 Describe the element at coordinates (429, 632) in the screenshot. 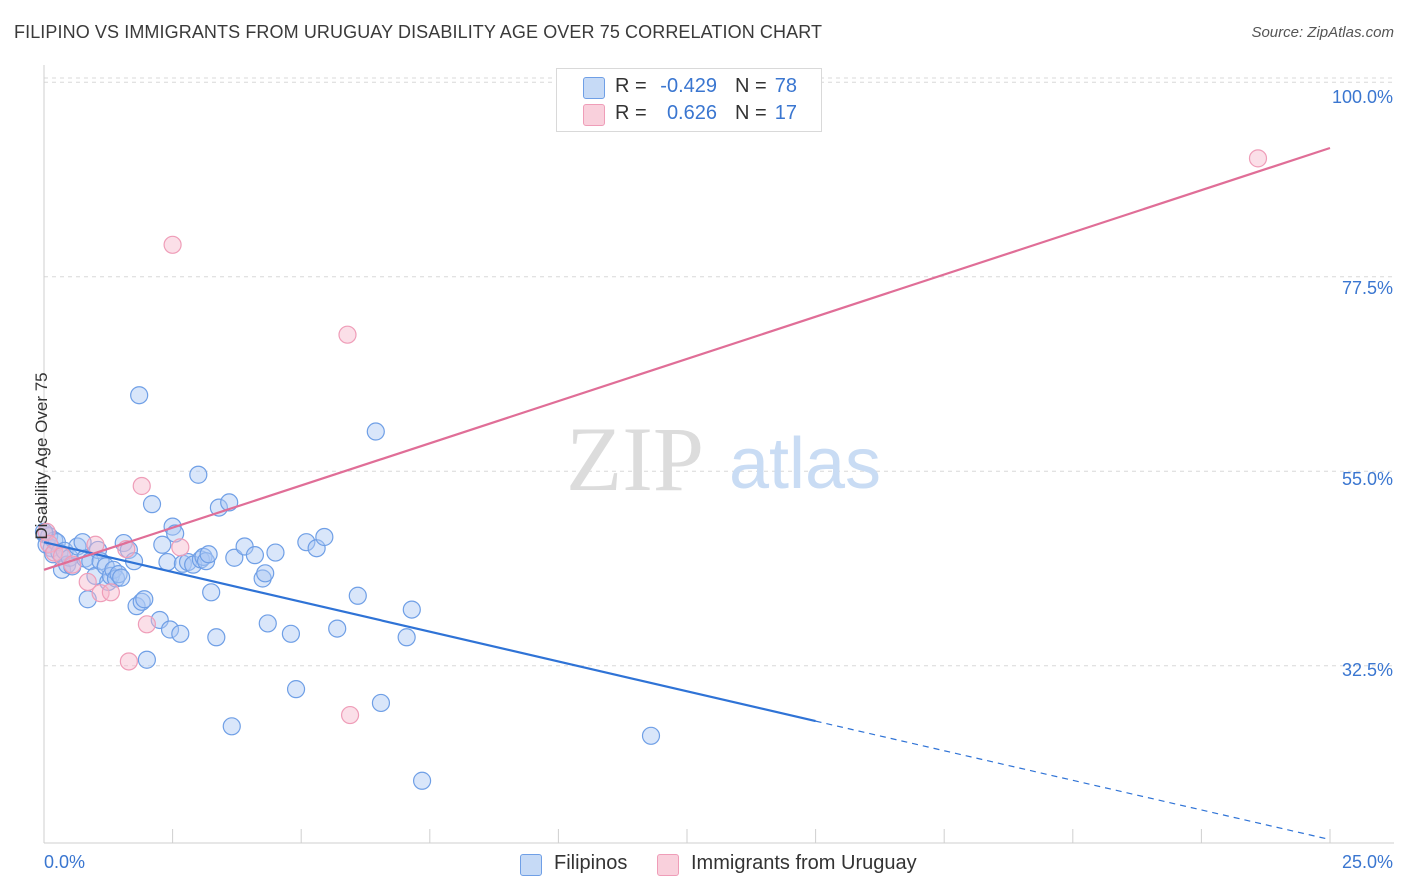

I see `filipinos-trend-line` at that location.